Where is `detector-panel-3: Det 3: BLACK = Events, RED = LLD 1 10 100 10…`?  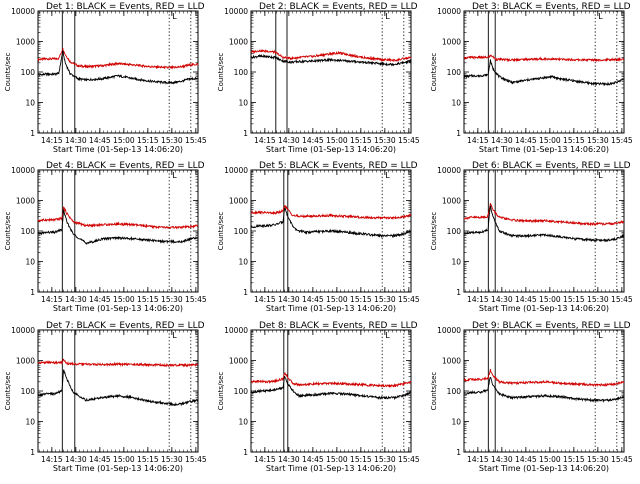
detector-panel-3: Det 3: BLACK = Events, RED = LLD 1 10 100 10… is located at coordinates (531, 78).